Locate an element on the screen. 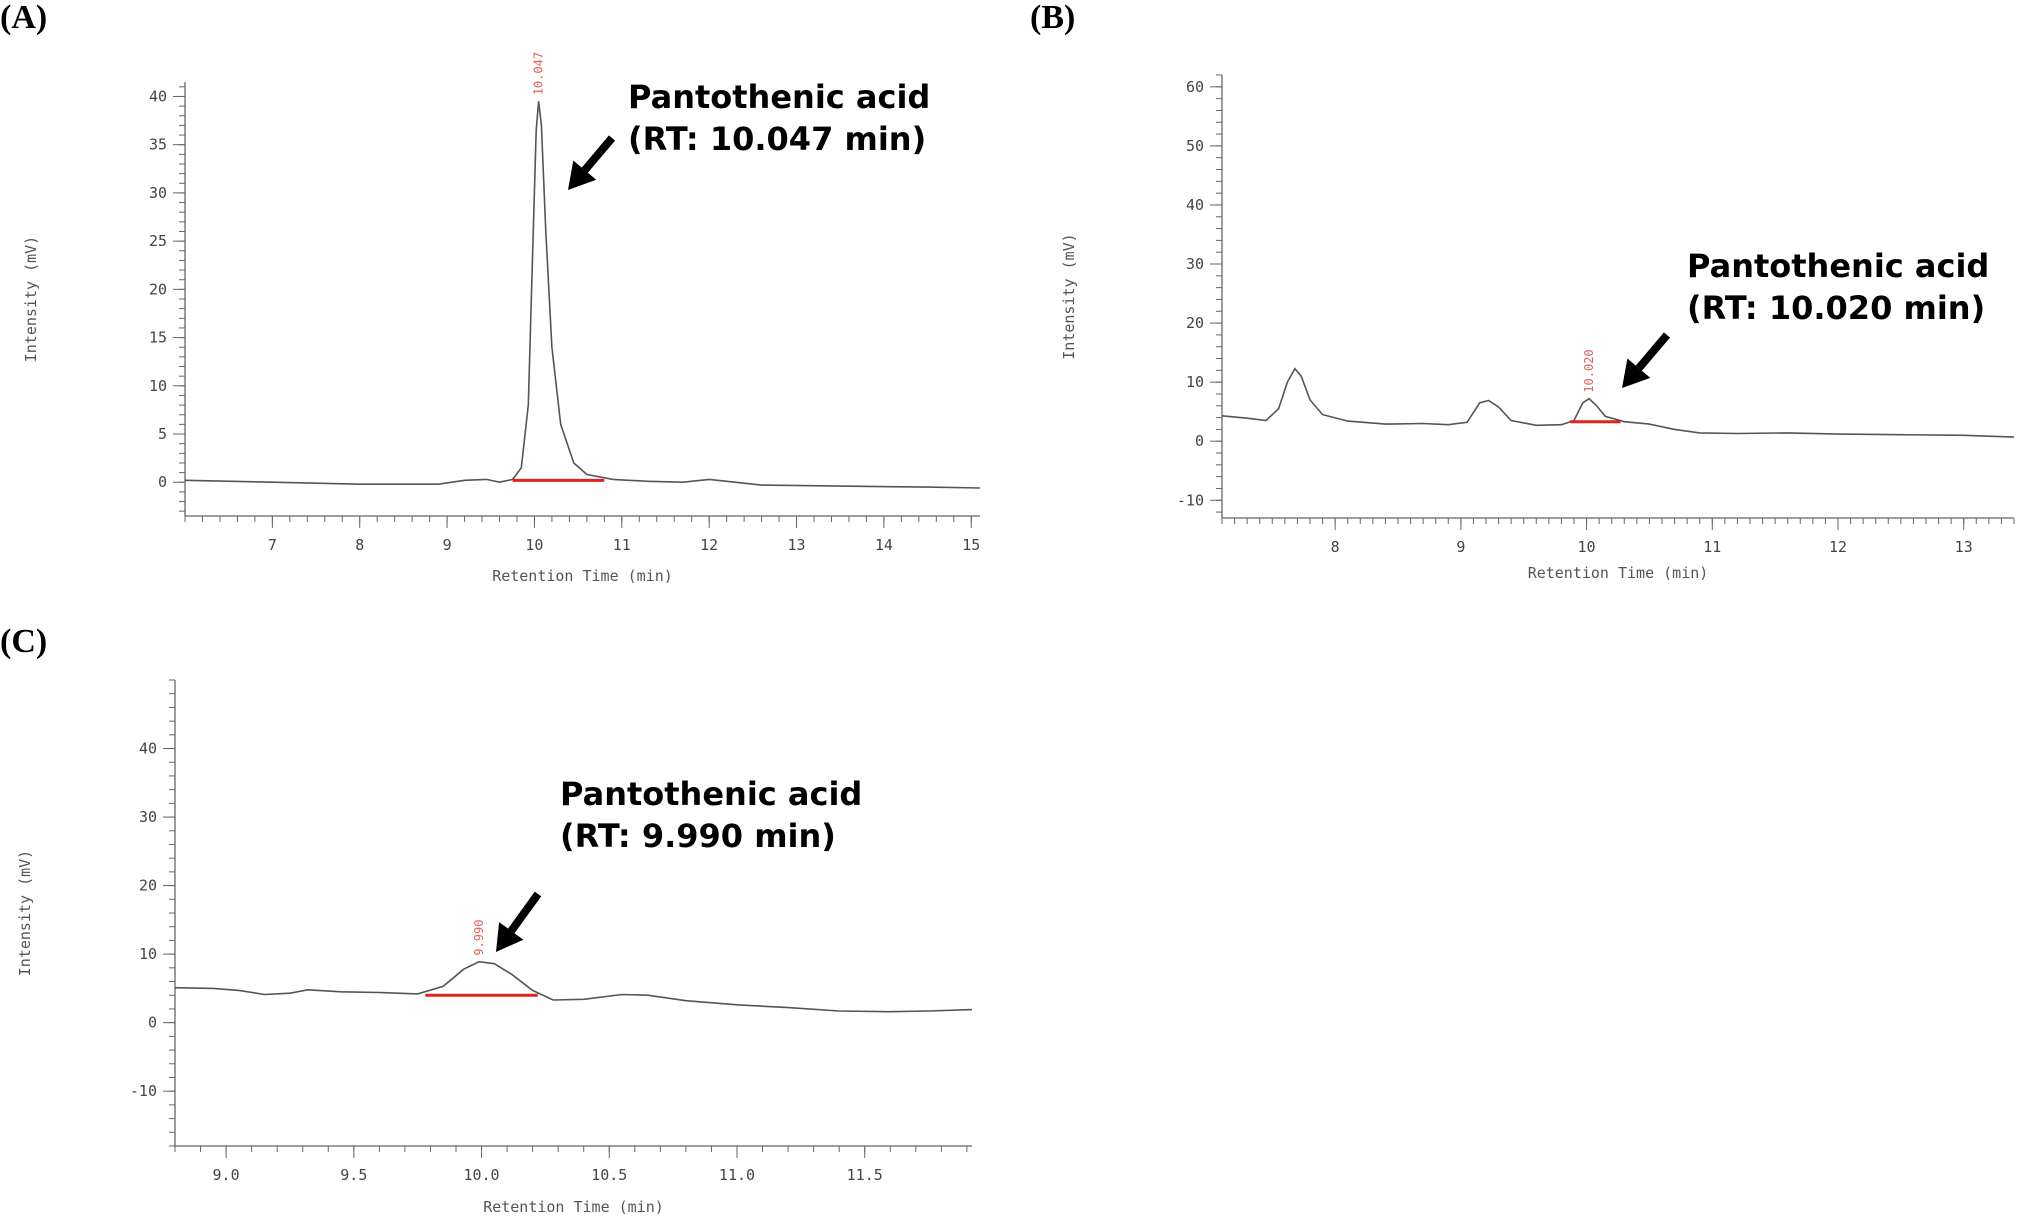 Image resolution: width=2019 pixels, height=1223 pixels. x-tick-label: 11.5 is located at coordinates (865, 1175).